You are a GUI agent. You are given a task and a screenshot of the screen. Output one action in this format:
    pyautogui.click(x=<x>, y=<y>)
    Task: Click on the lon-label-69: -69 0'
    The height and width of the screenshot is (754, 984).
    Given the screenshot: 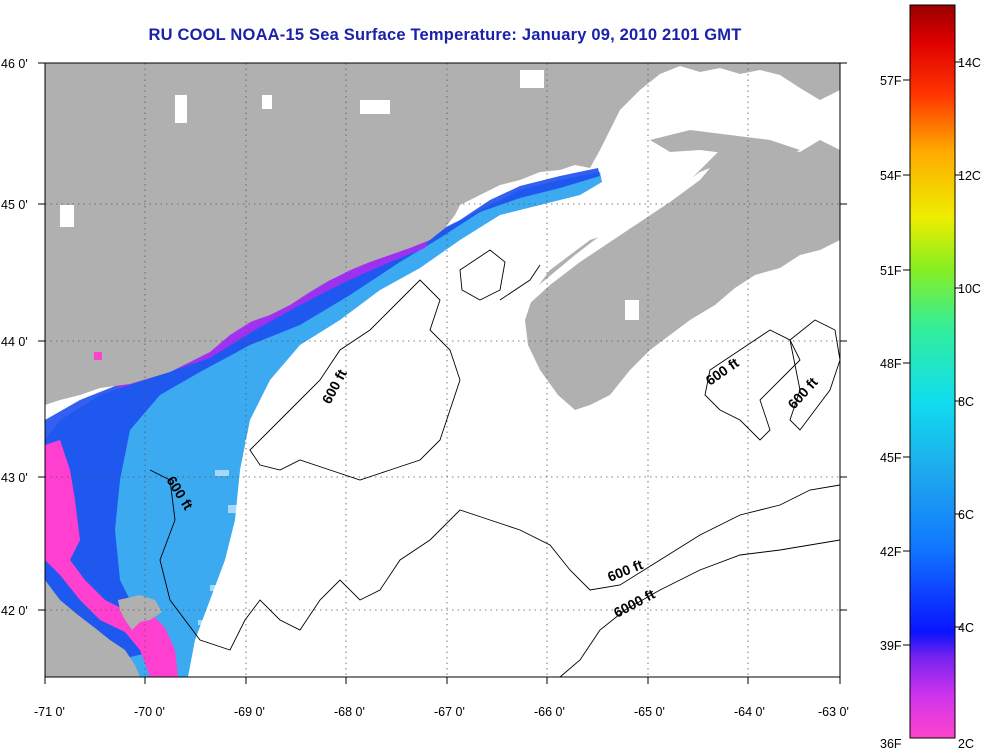 What is the action you would take?
    pyautogui.click(x=249, y=712)
    